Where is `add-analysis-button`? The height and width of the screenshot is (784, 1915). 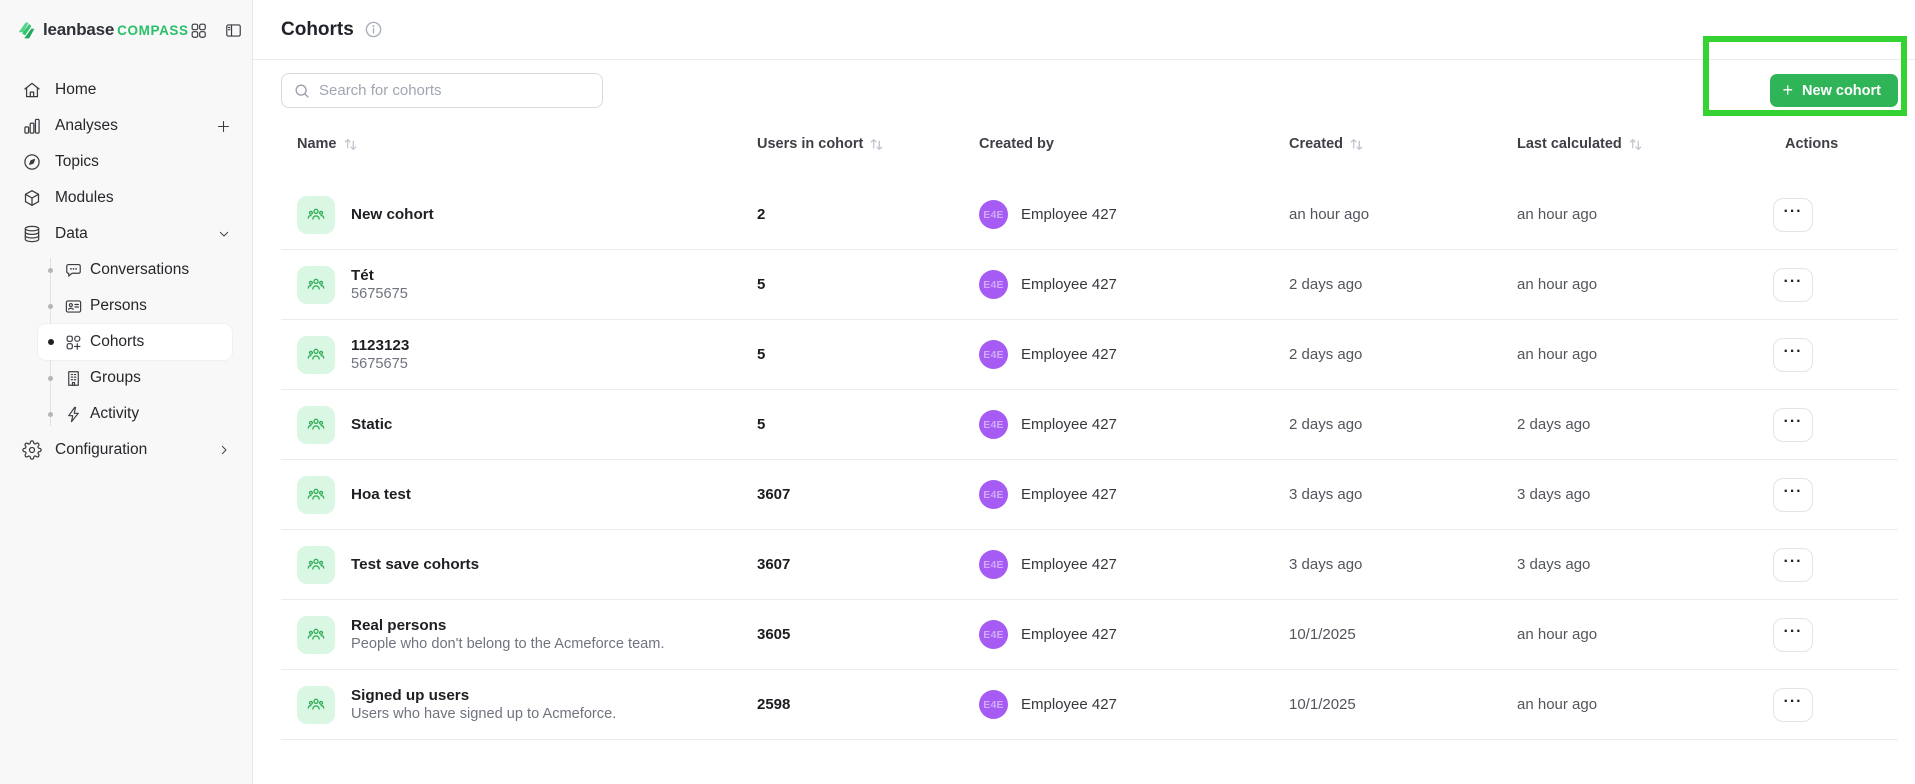 add-analysis-button is located at coordinates (223, 126).